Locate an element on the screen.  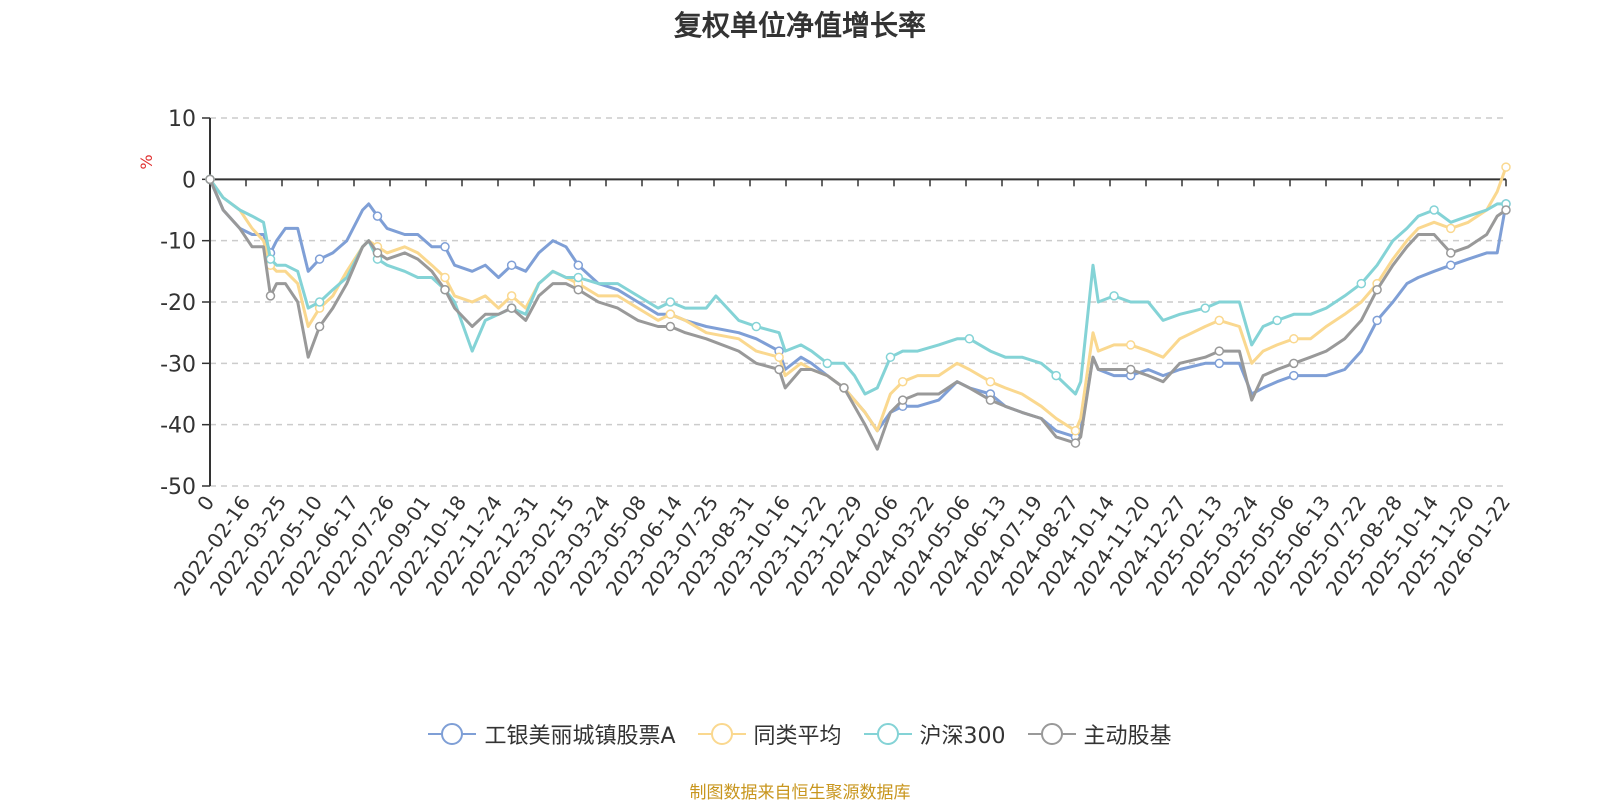
y-axis-unit-label: % is located at coordinates (146, 161).